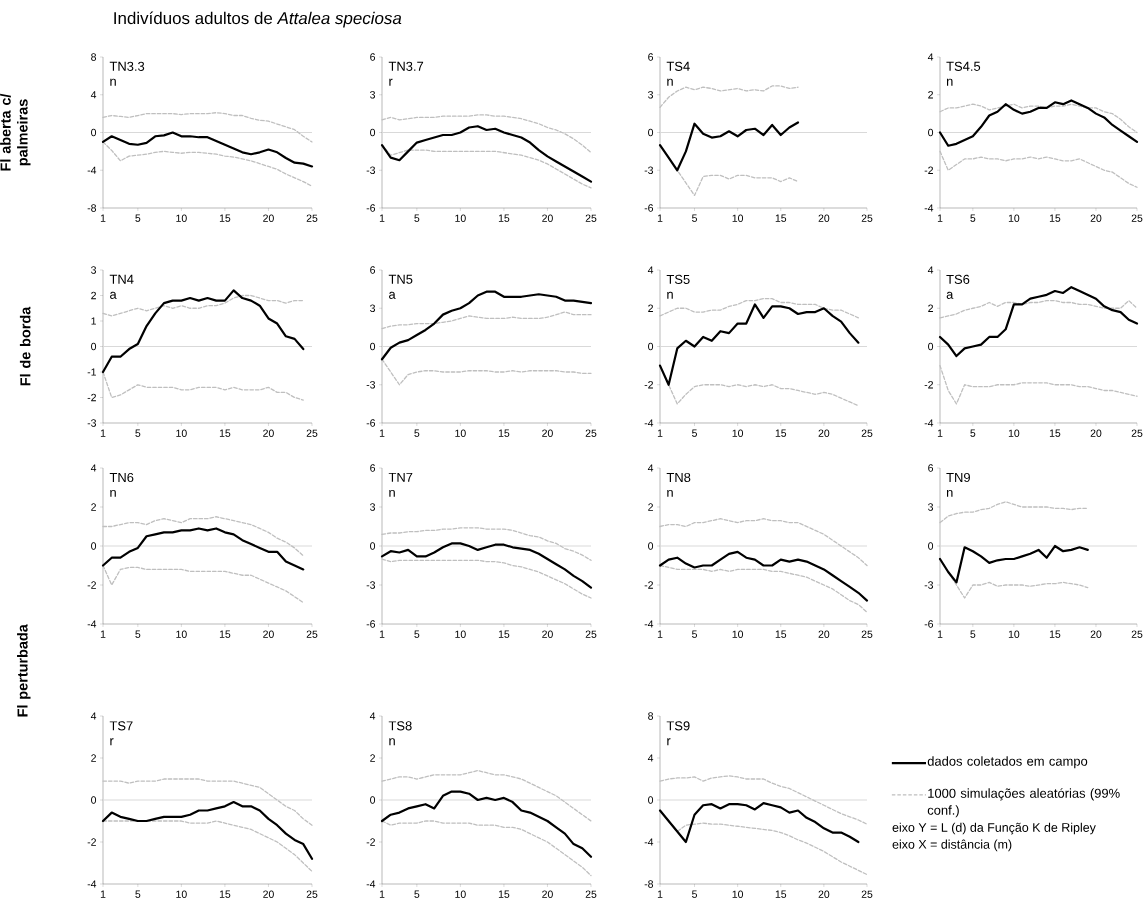  I want to click on annotation: TN4, so click(121, 279).